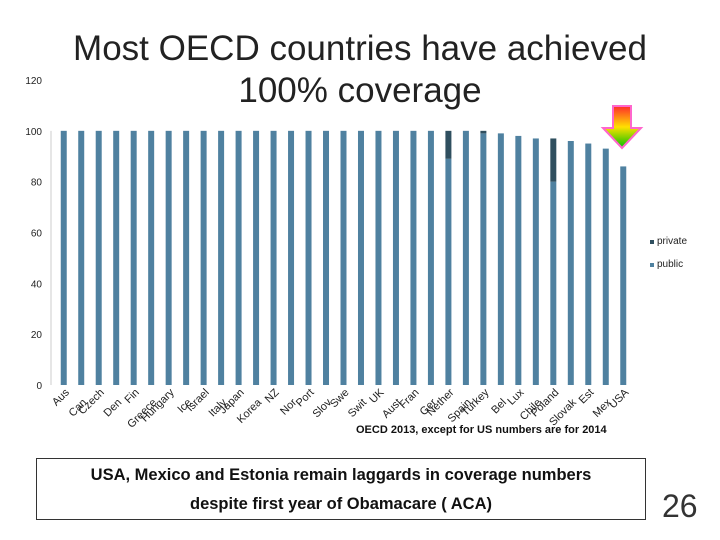 Image resolution: width=720 pixels, height=540 pixels. I want to click on bar-public-chile, so click(535, 261).